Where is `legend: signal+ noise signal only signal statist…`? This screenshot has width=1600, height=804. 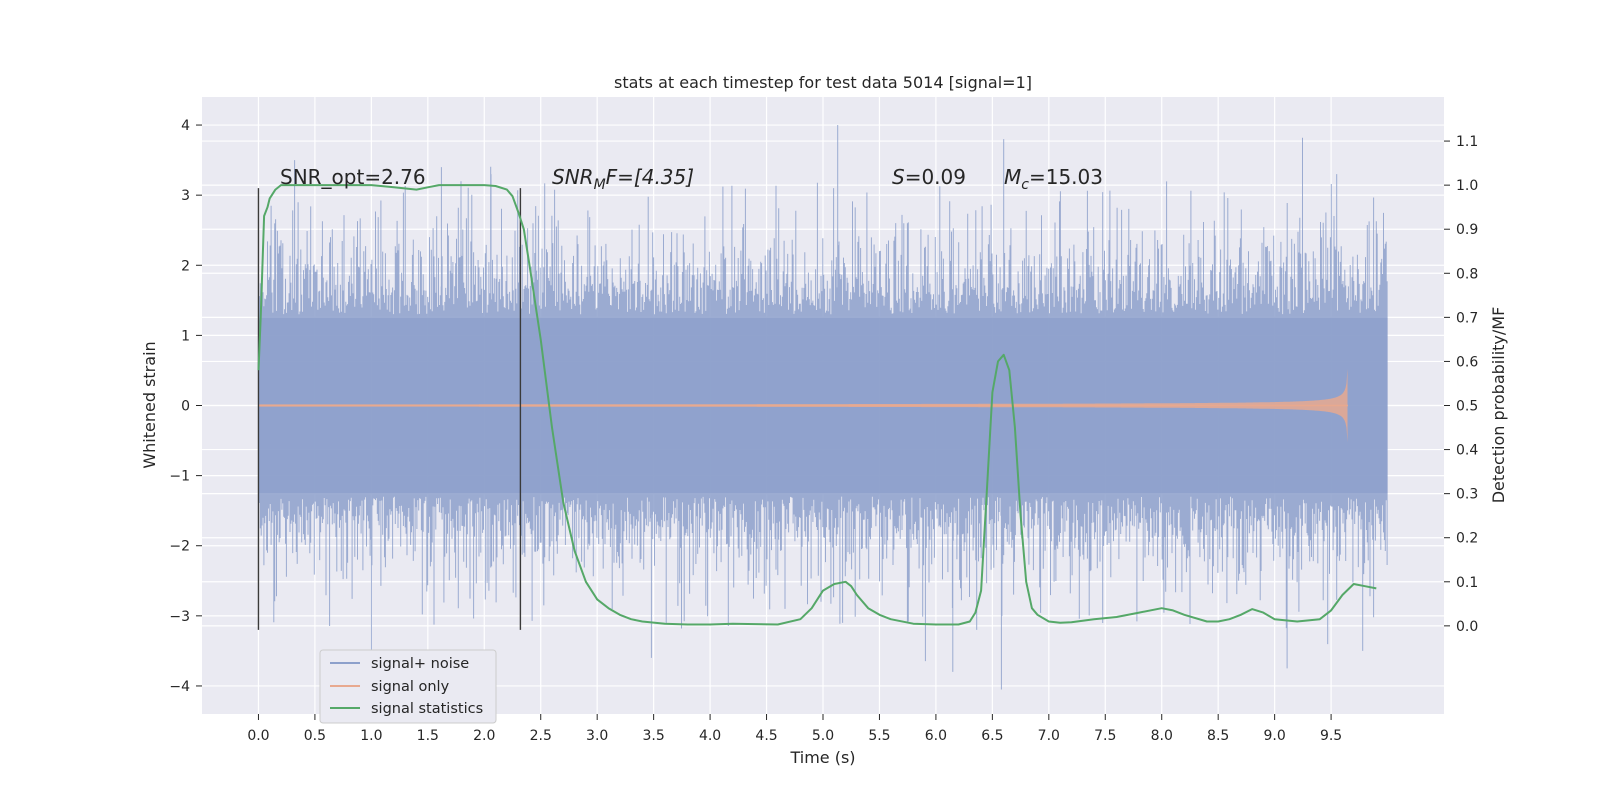
legend: signal+ noise signal only signal statist… is located at coordinates (408, 686).